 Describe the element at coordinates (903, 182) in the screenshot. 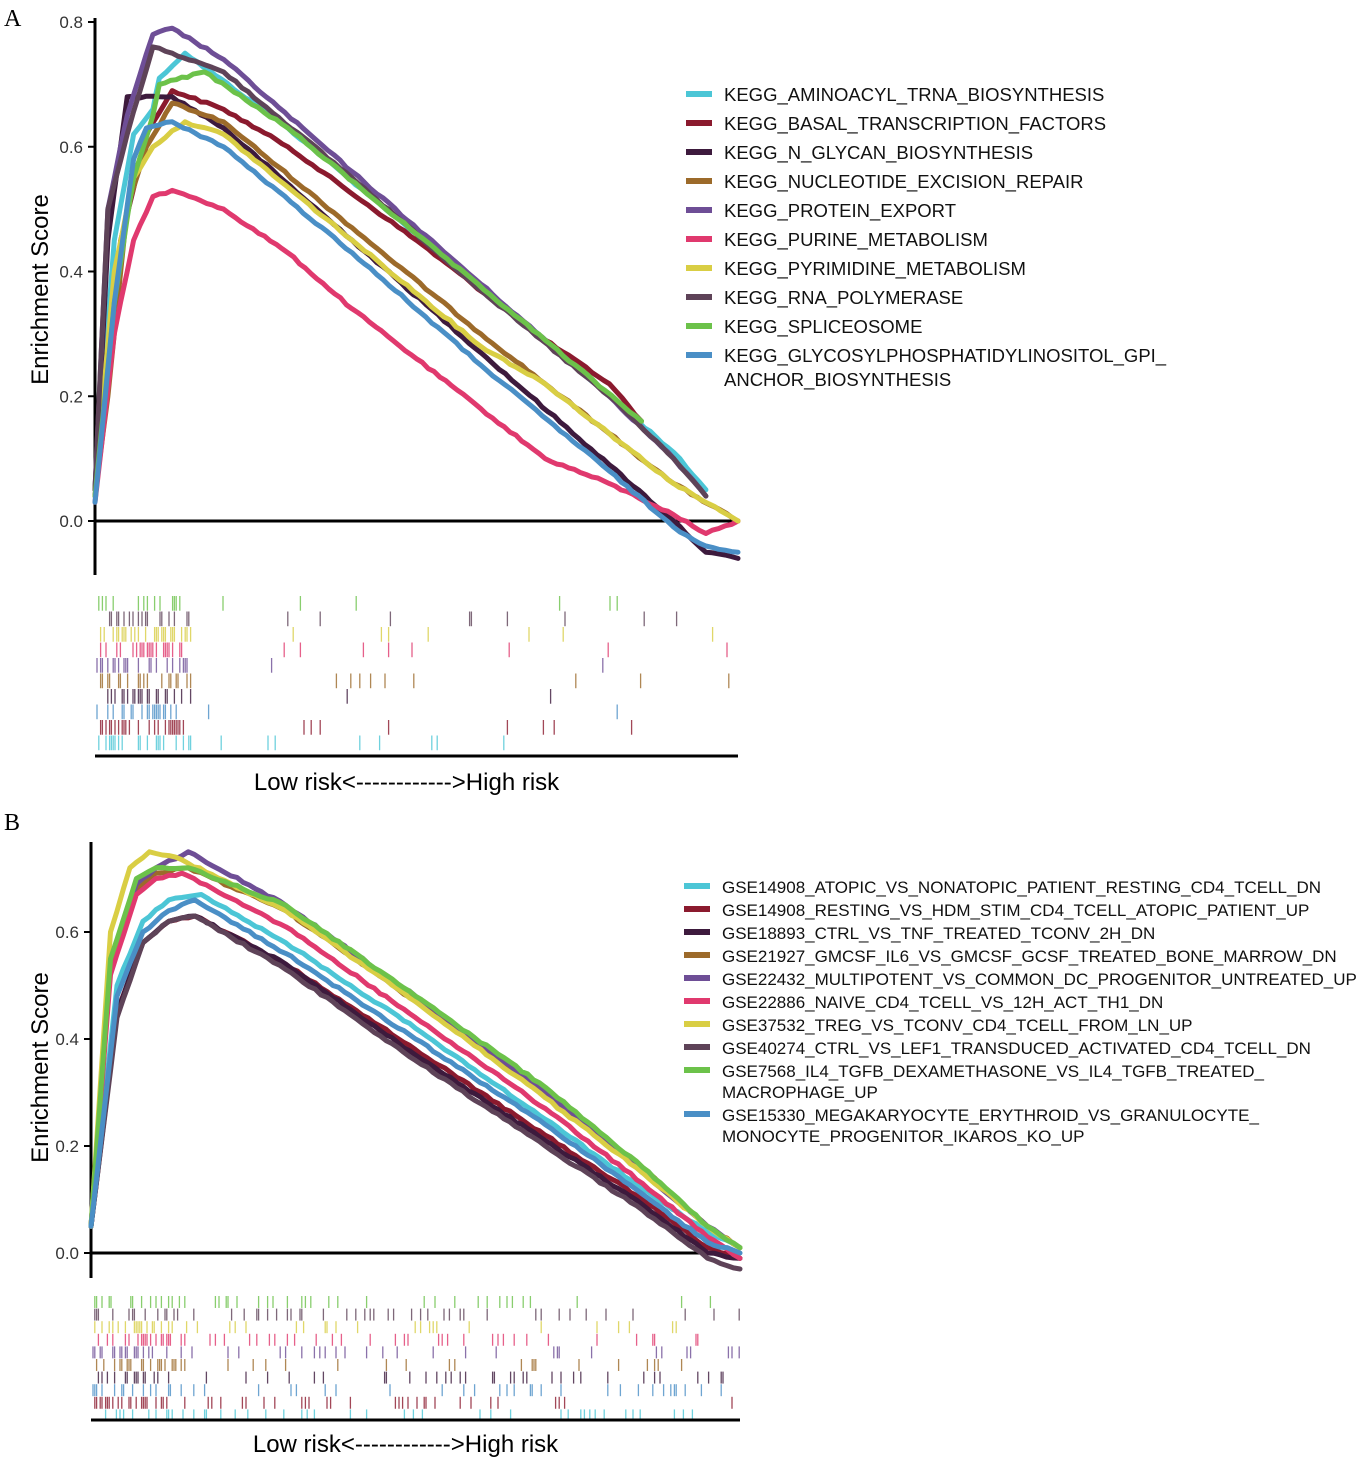

I see `legend-label: KEGG_NUCLEOTIDE_EXCISION_REPAIR` at that location.